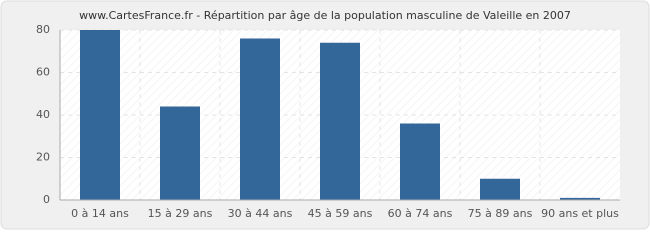 The width and height of the screenshot is (650, 240). I want to click on x-tick-label: 15 à 29 ans, so click(180, 213).